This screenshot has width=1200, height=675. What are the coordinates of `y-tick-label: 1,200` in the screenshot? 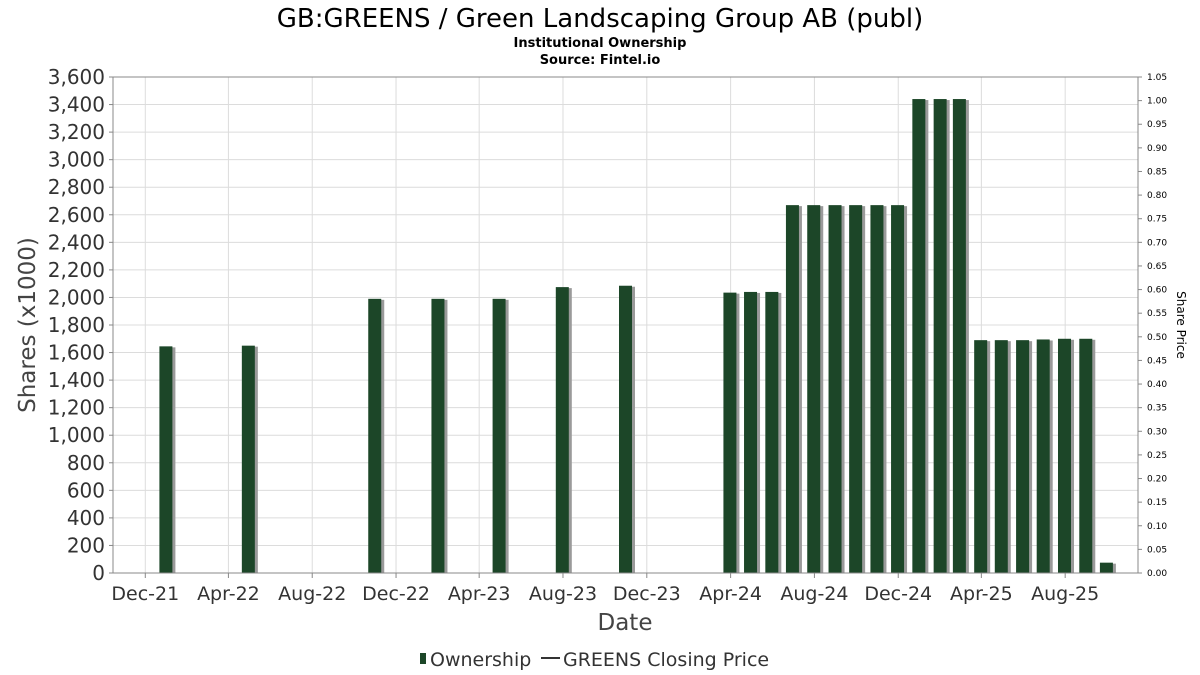 It's located at (76, 408).